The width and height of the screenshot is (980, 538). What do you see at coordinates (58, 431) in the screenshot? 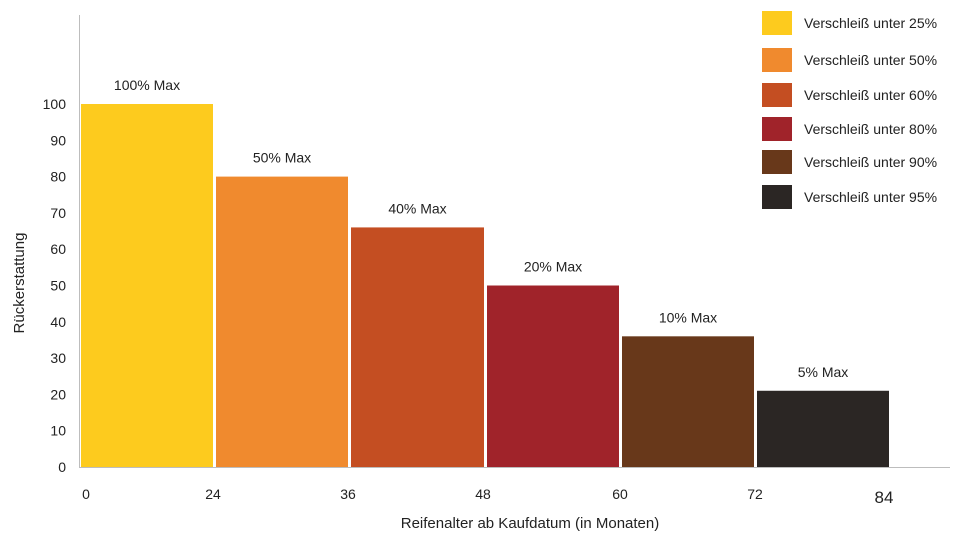
I see `y-tick-10: 10` at bounding box center [58, 431].